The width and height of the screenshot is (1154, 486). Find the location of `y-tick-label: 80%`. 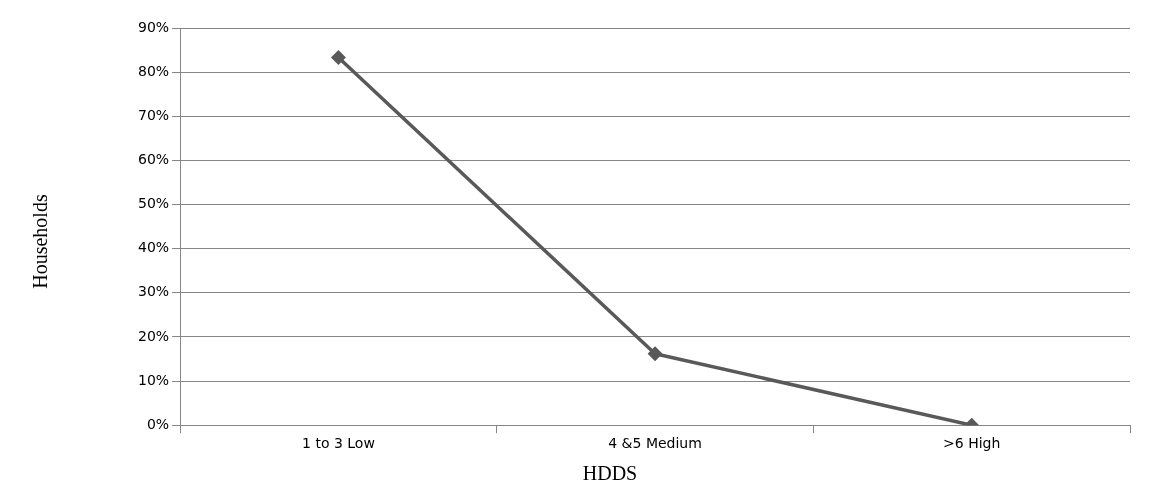

y-tick-label: 80% is located at coordinates (153, 70).